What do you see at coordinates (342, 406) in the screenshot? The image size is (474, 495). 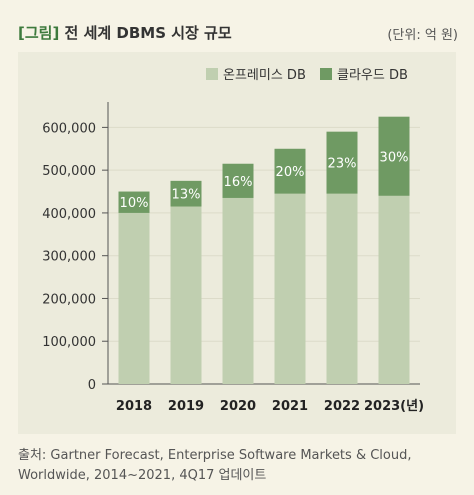 I see `x-tick-label: 2022` at bounding box center [342, 406].